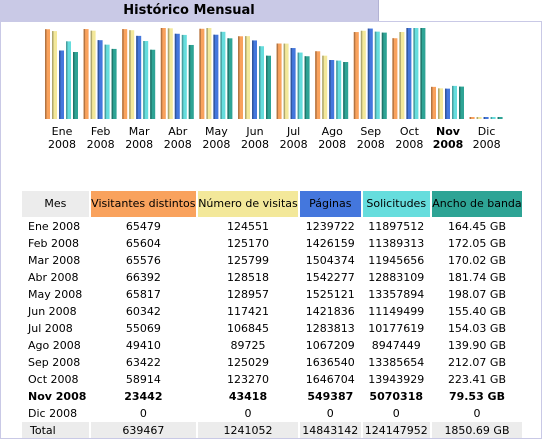 The image size is (542, 440). I want to click on cell-pages: 1283813, so click(330, 328).